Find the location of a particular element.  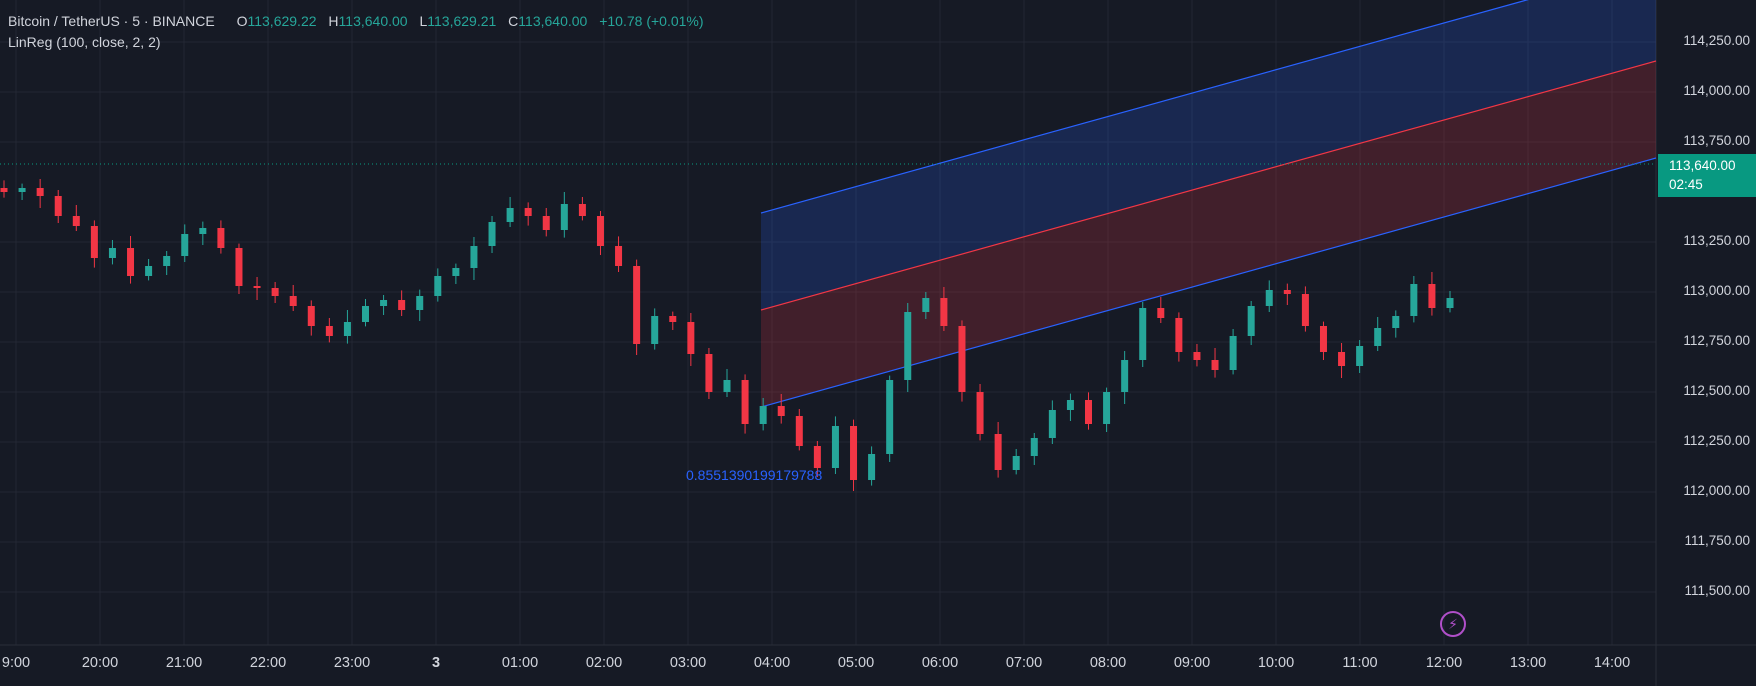

time-axis-label: 06:00 is located at coordinates (940, 663).